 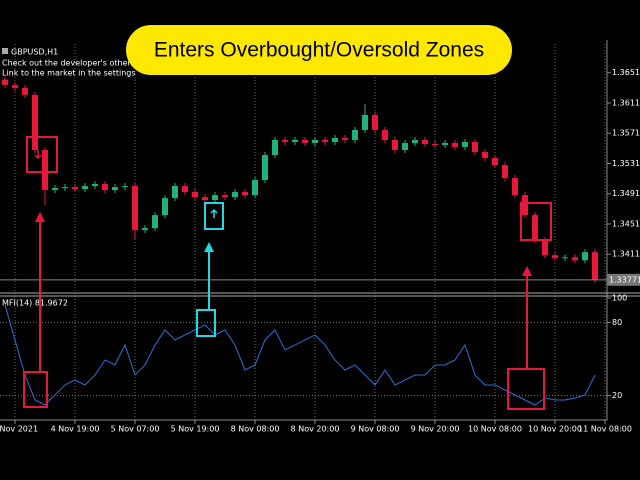 What do you see at coordinates (605, 429) in the screenshot?
I see `x-tick-label: 11 Nov 08:00` at bounding box center [605, 429].